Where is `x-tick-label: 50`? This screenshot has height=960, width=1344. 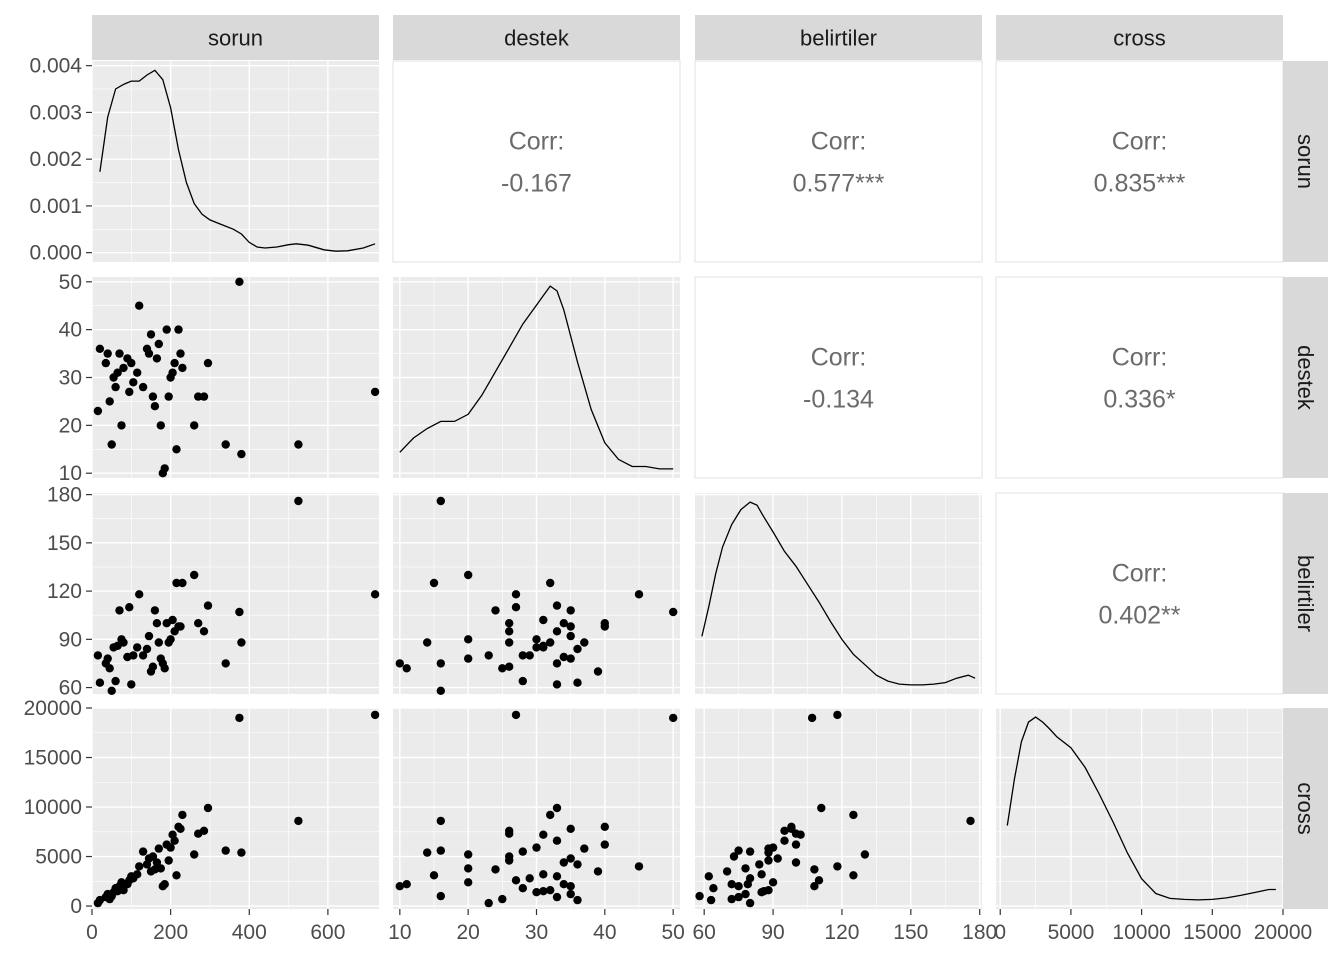
x-tick-label: 50 is located at coordinates (672, 932).